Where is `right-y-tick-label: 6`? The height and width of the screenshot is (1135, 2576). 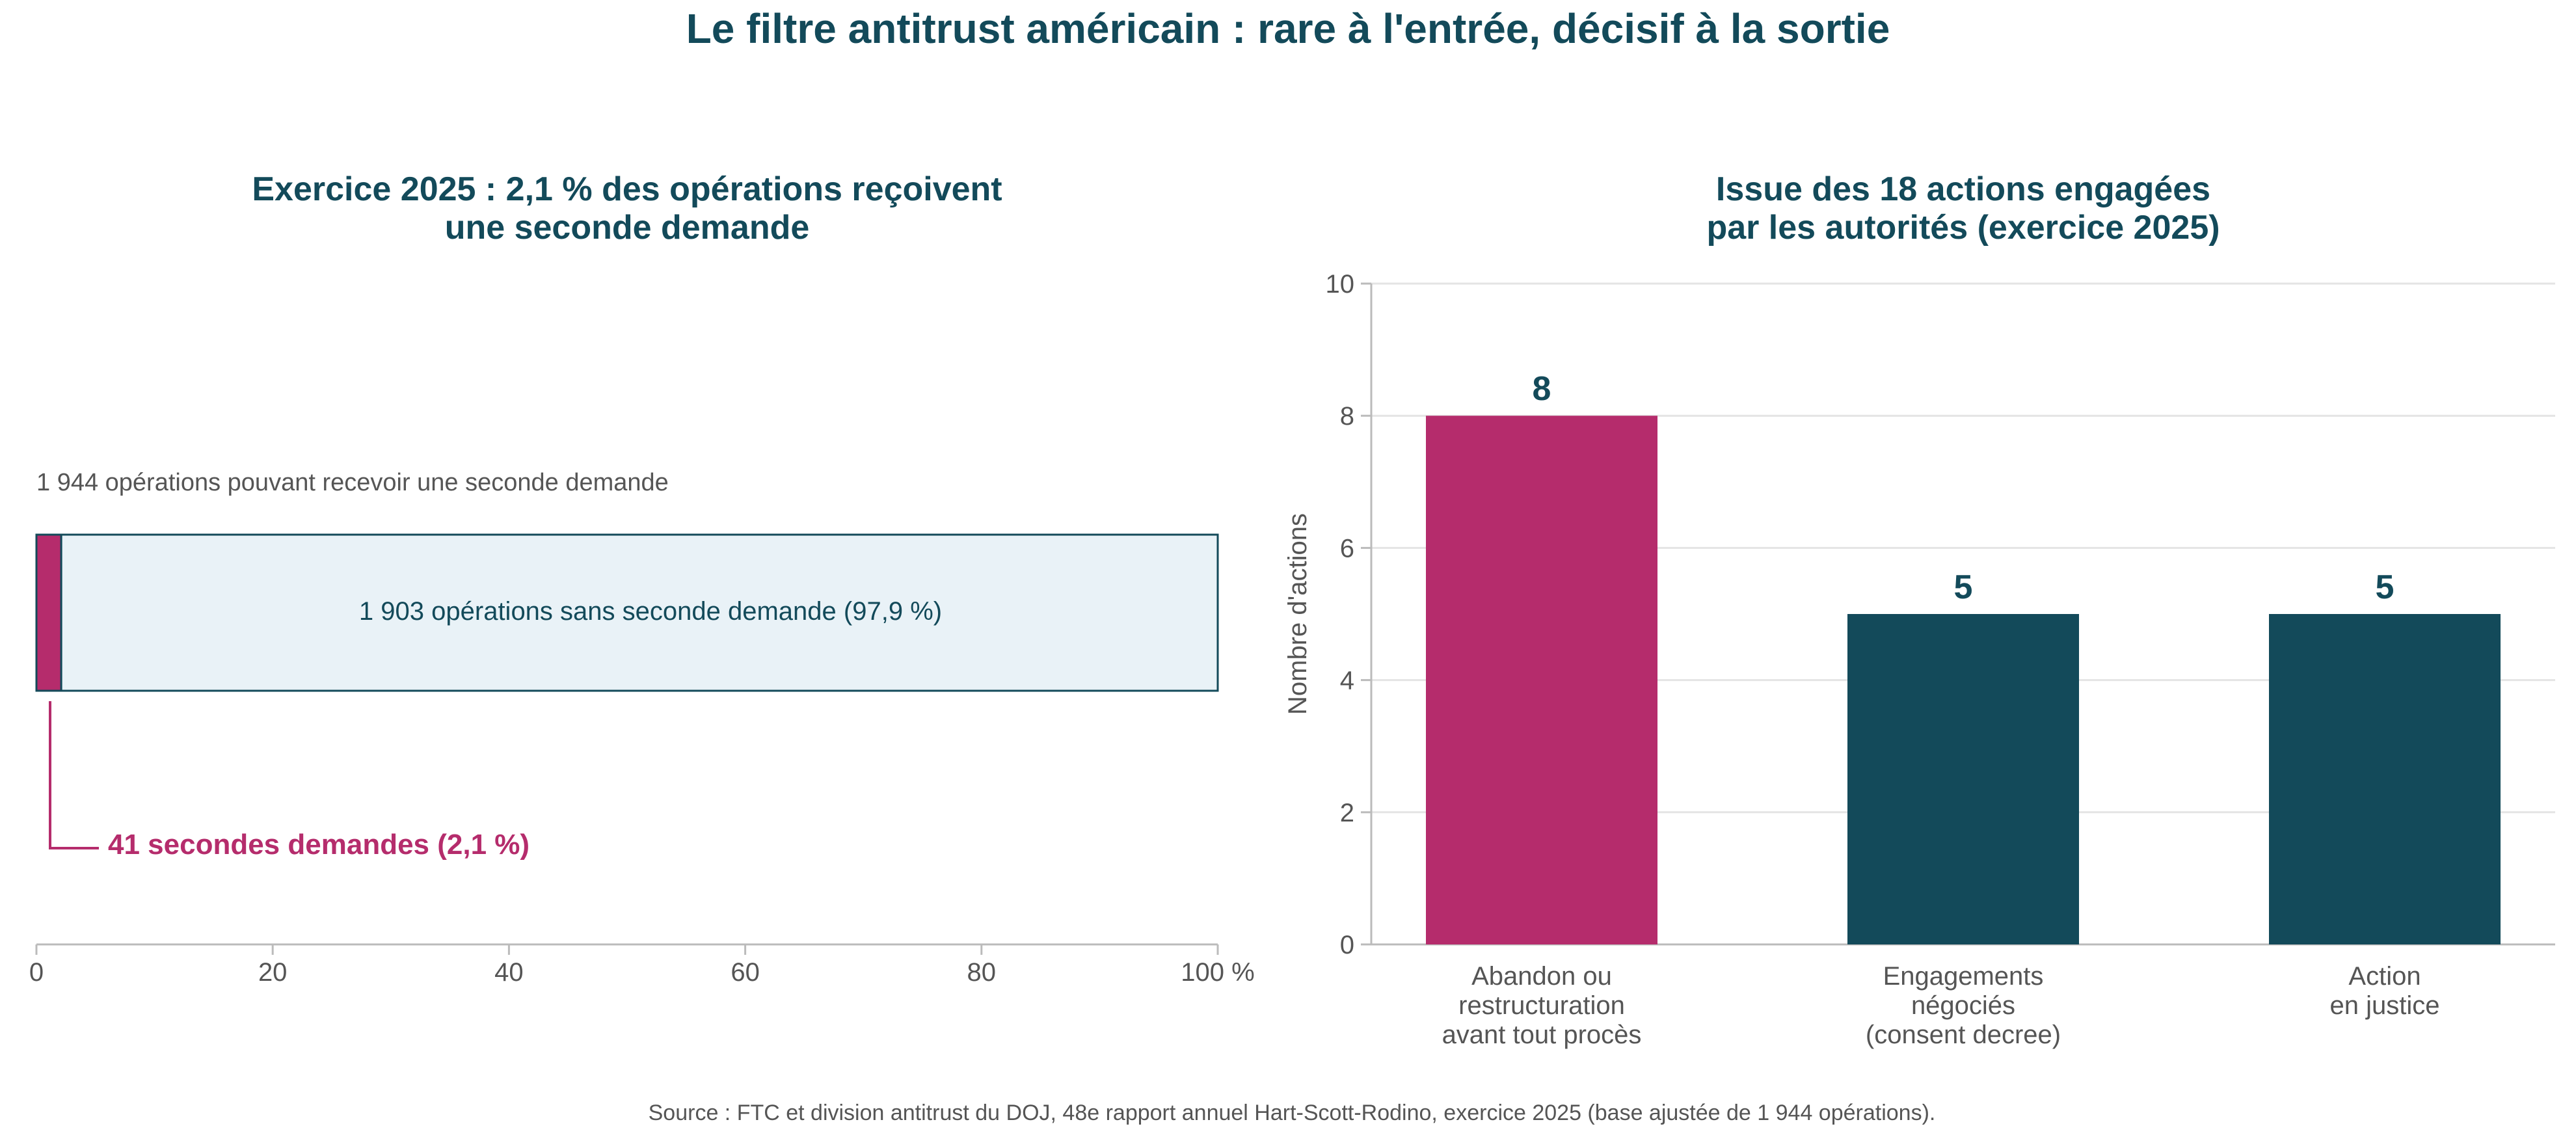 right-y-tick-label: 6 is located at coordinates (1347, 548).